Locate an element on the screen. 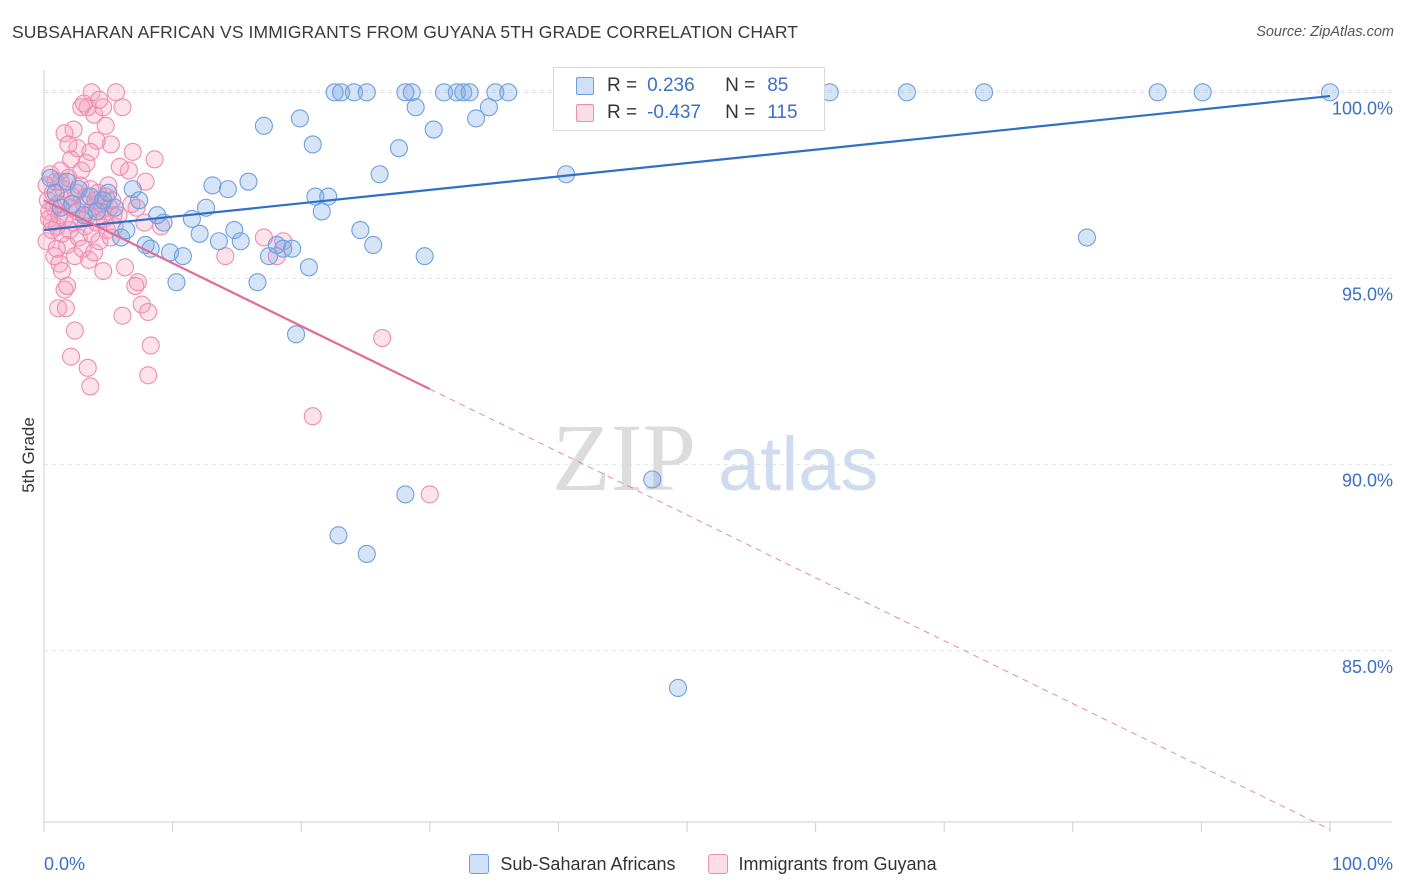 The height and width of the screenshot is (892, 1406). n-value-blue: 85 is located at coordinates (778, 85).